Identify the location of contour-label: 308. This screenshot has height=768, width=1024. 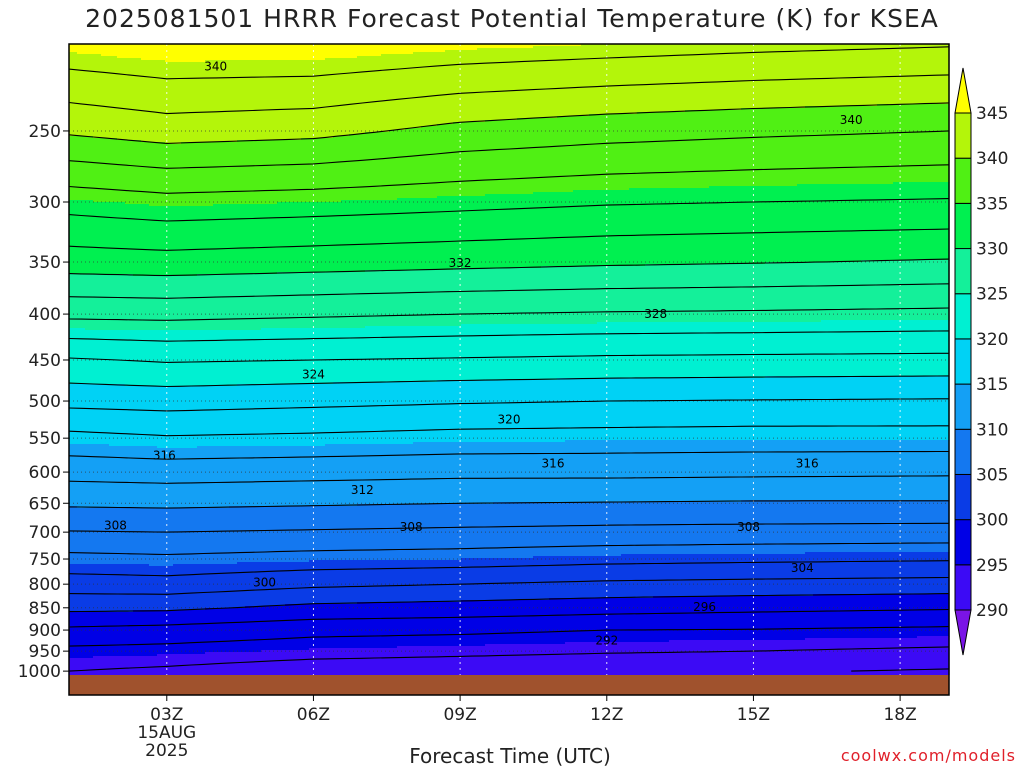
(411, 527).